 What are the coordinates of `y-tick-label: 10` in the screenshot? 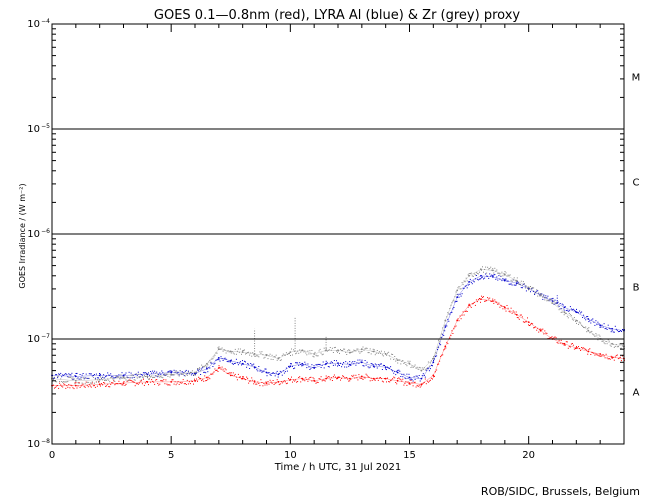 It's located at (33, 24).